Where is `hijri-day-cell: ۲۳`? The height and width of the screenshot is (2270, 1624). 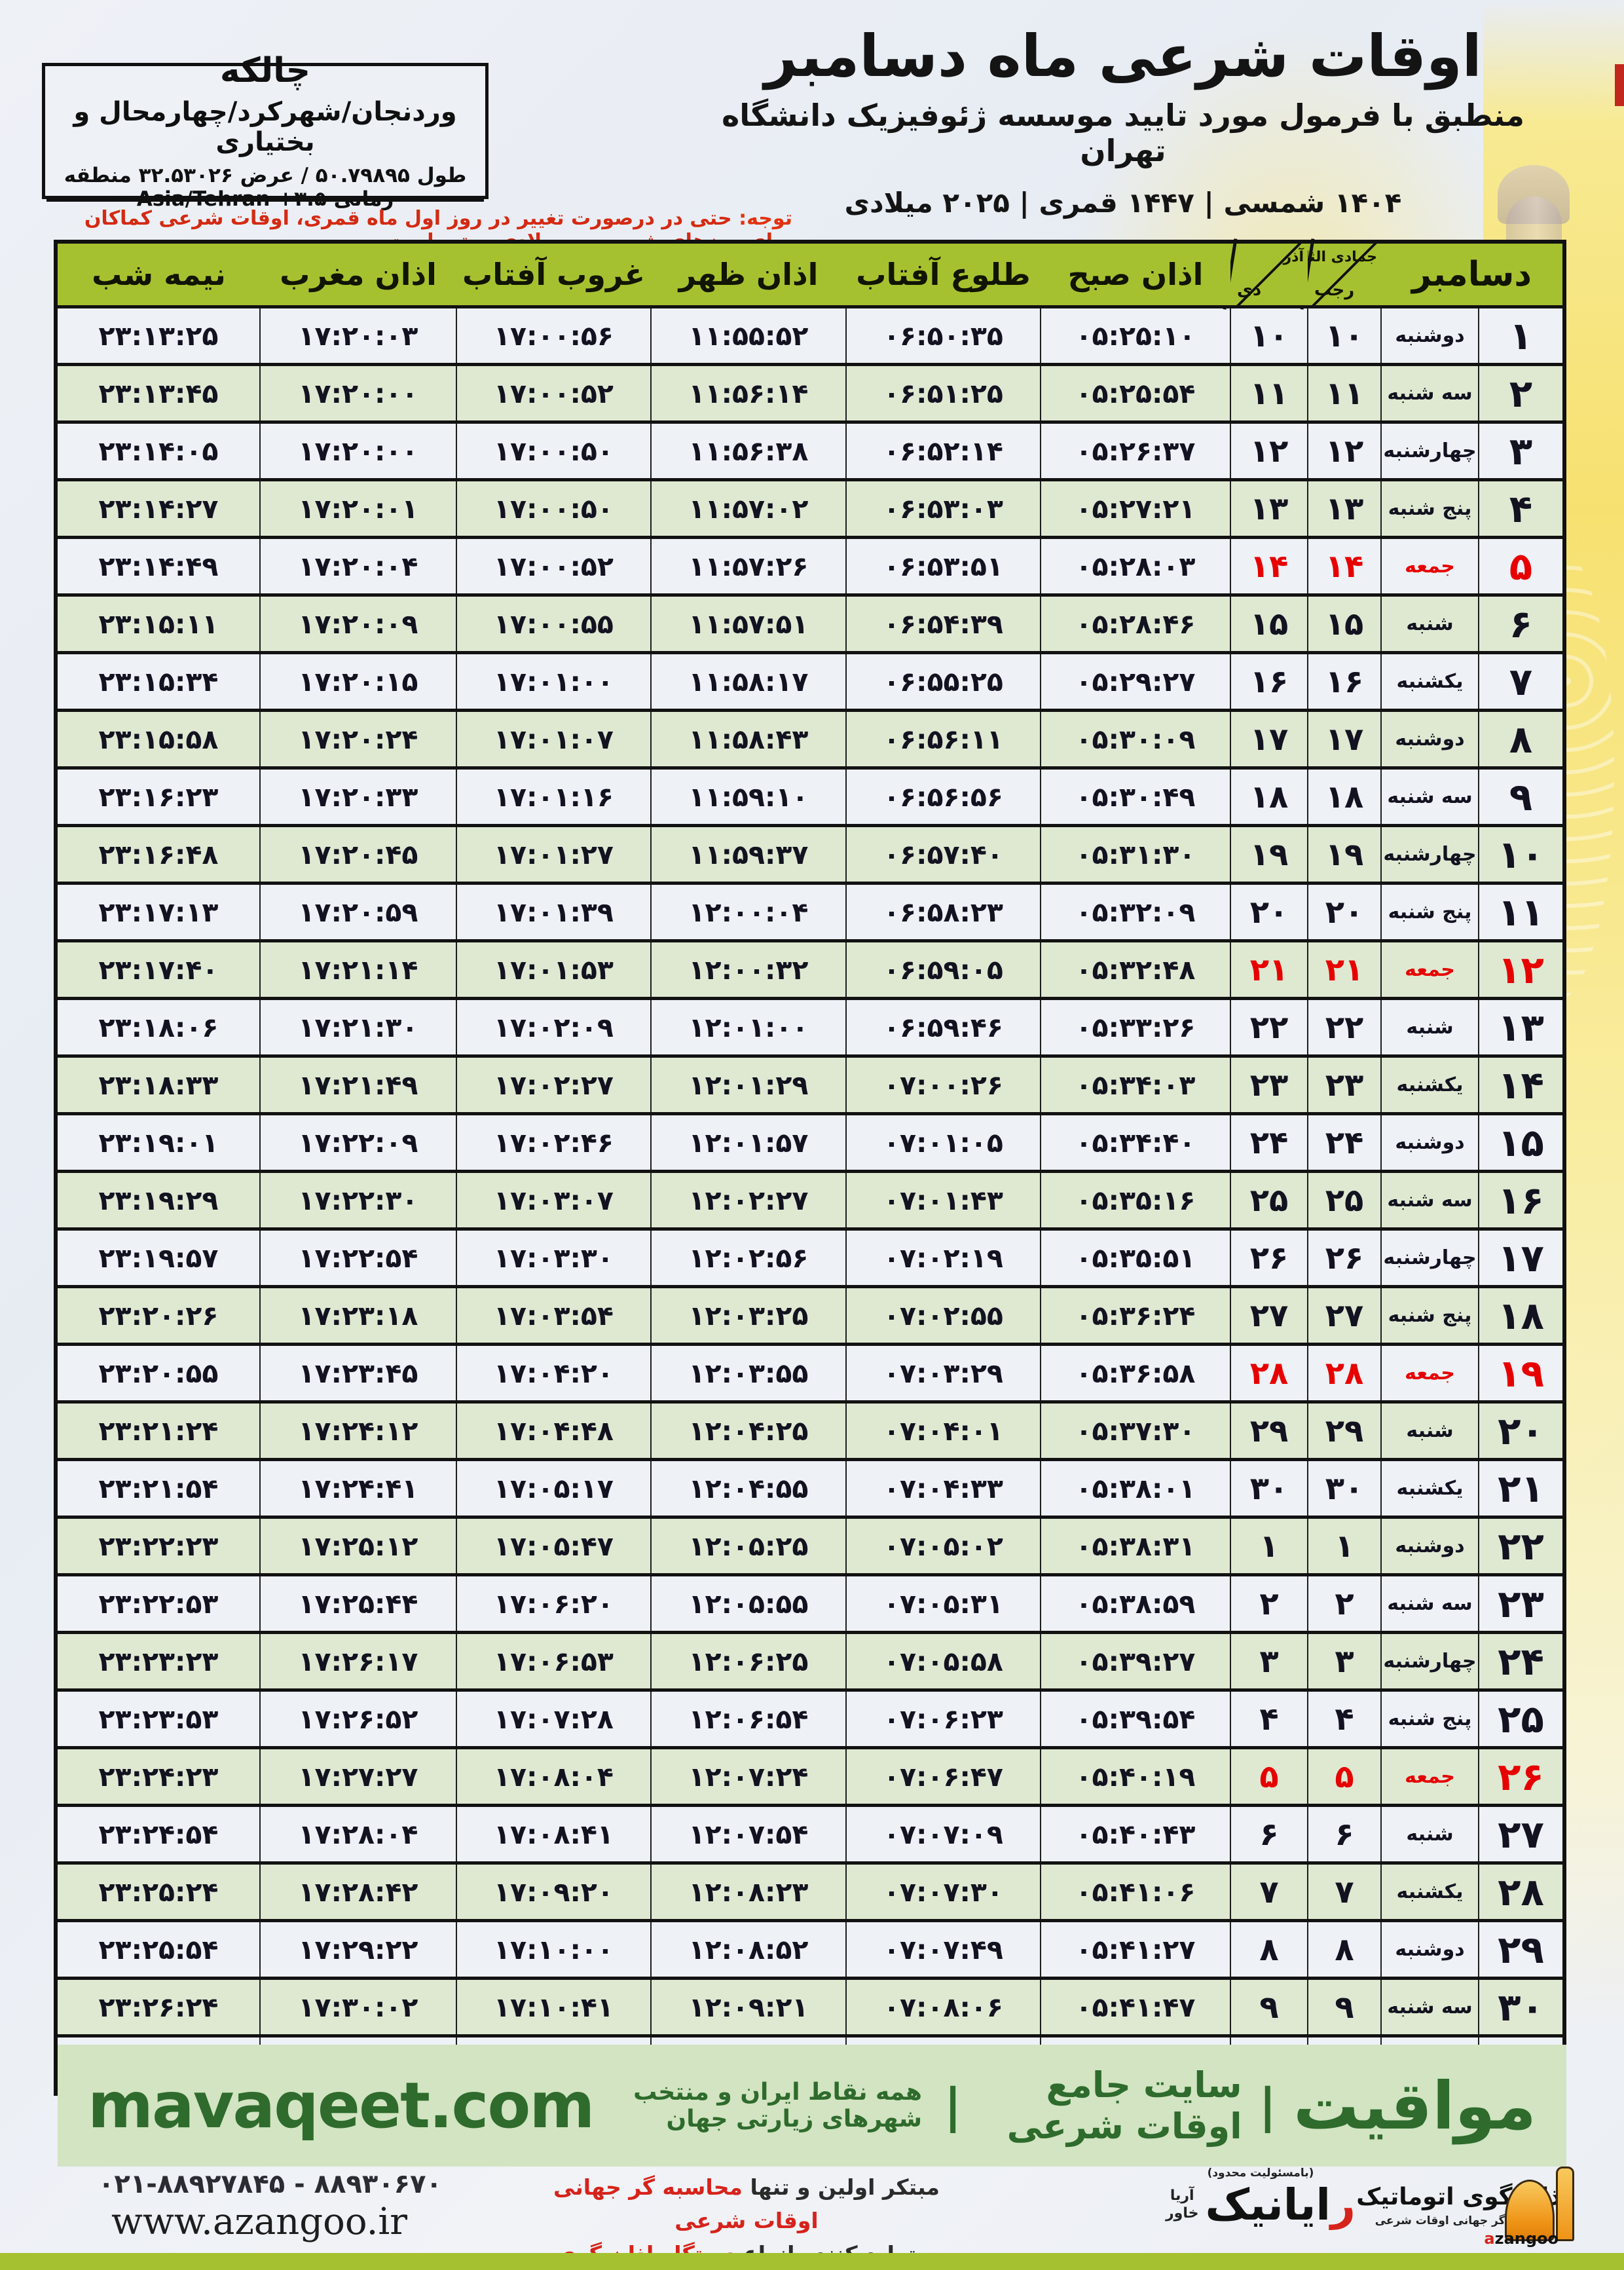
hijri-day-cell: ۲۳ is located at coordinates (1344, 1084).